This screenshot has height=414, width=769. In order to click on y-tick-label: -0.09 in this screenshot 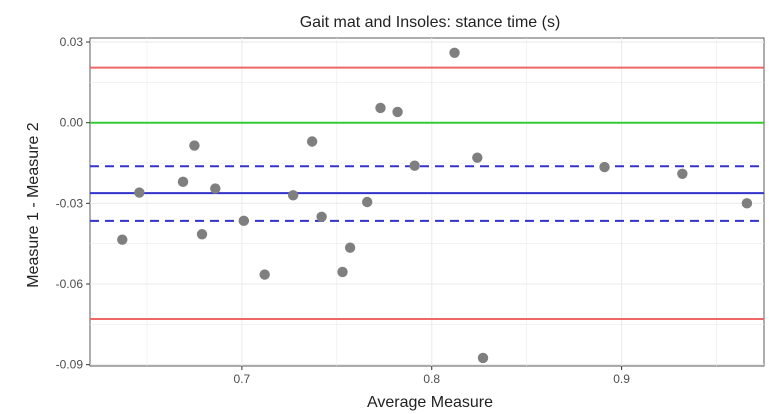, I will do `click(70, 365)`.